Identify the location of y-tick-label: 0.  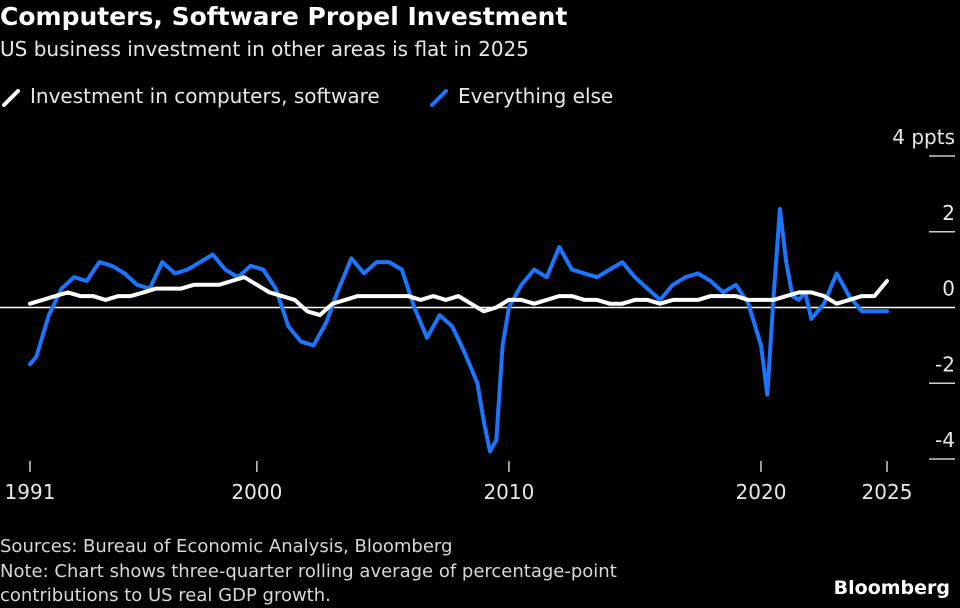
(948, 289).